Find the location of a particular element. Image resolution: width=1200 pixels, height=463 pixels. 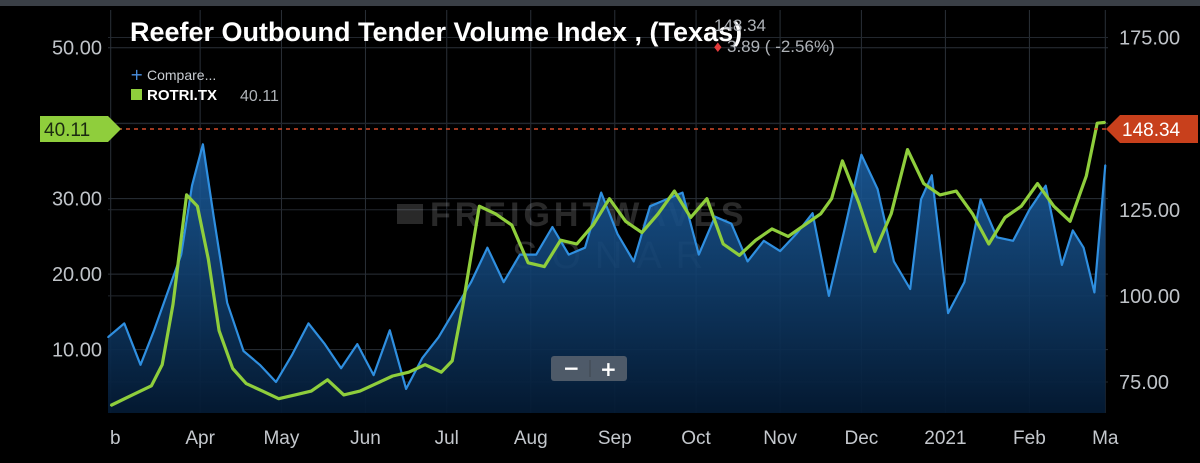

left-tick-label: 50.00 is located at coordinates (77, 49).